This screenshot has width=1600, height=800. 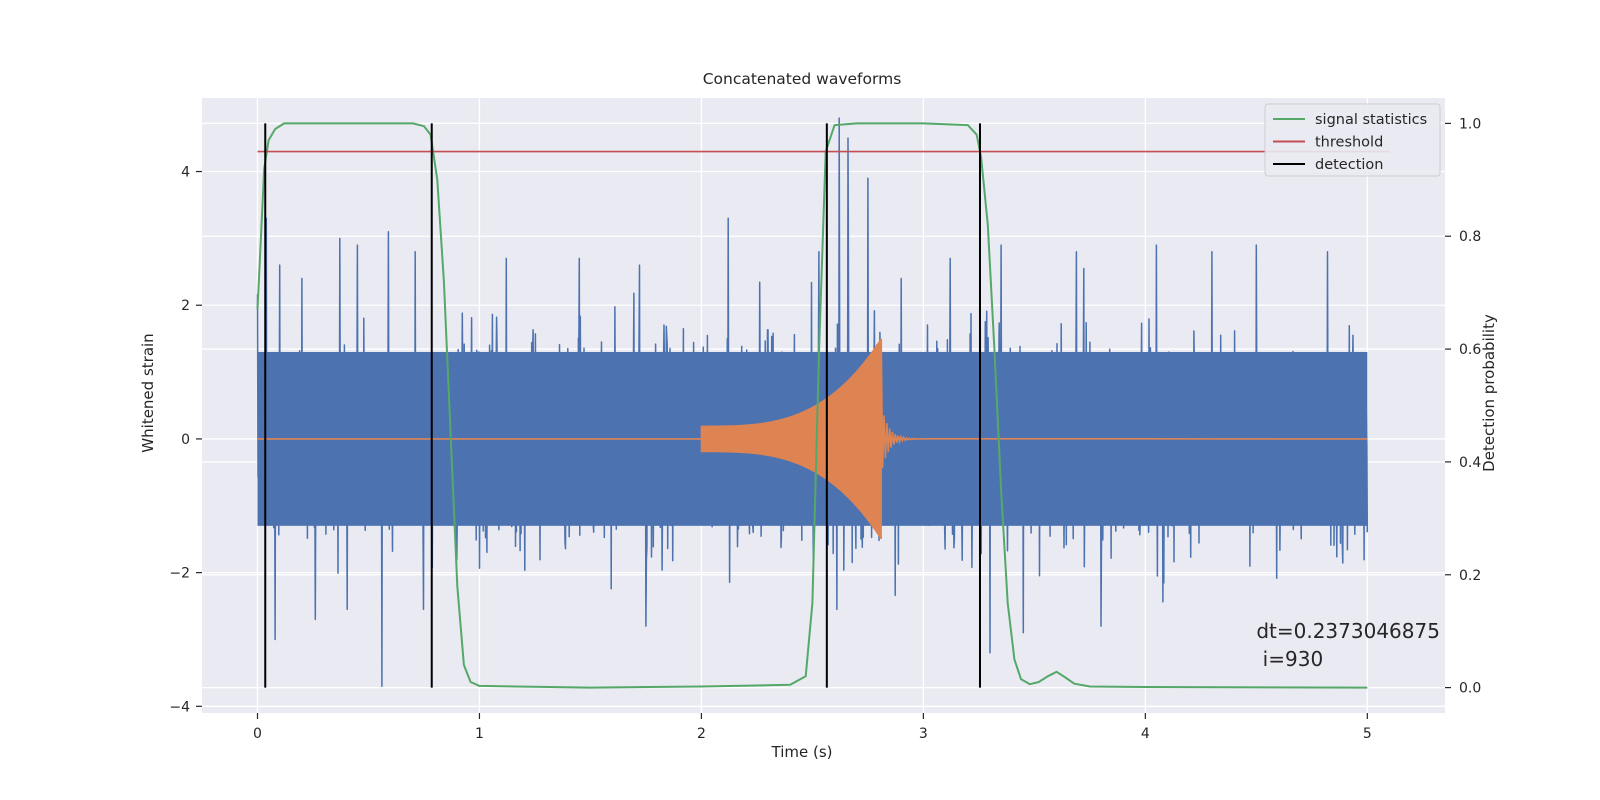 What do you see at coordinates (1348, 631) in the screenshot?
I see `annotation-line1: dt=0.2373046875` at bounding box center [1348, 631].